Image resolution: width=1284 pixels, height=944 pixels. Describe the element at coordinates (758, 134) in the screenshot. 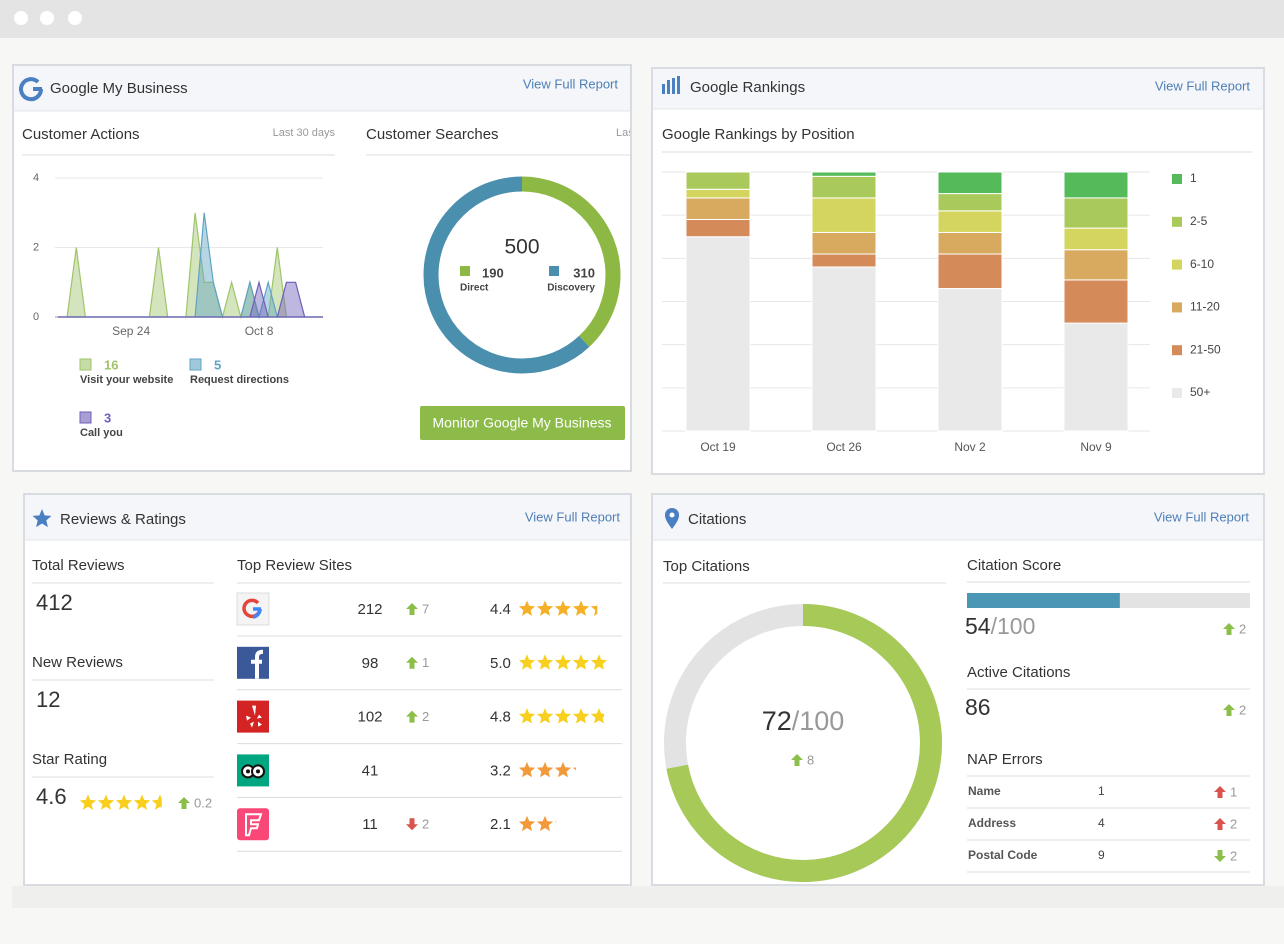

I see `chart-title: Google Rankings by Position` at that location.